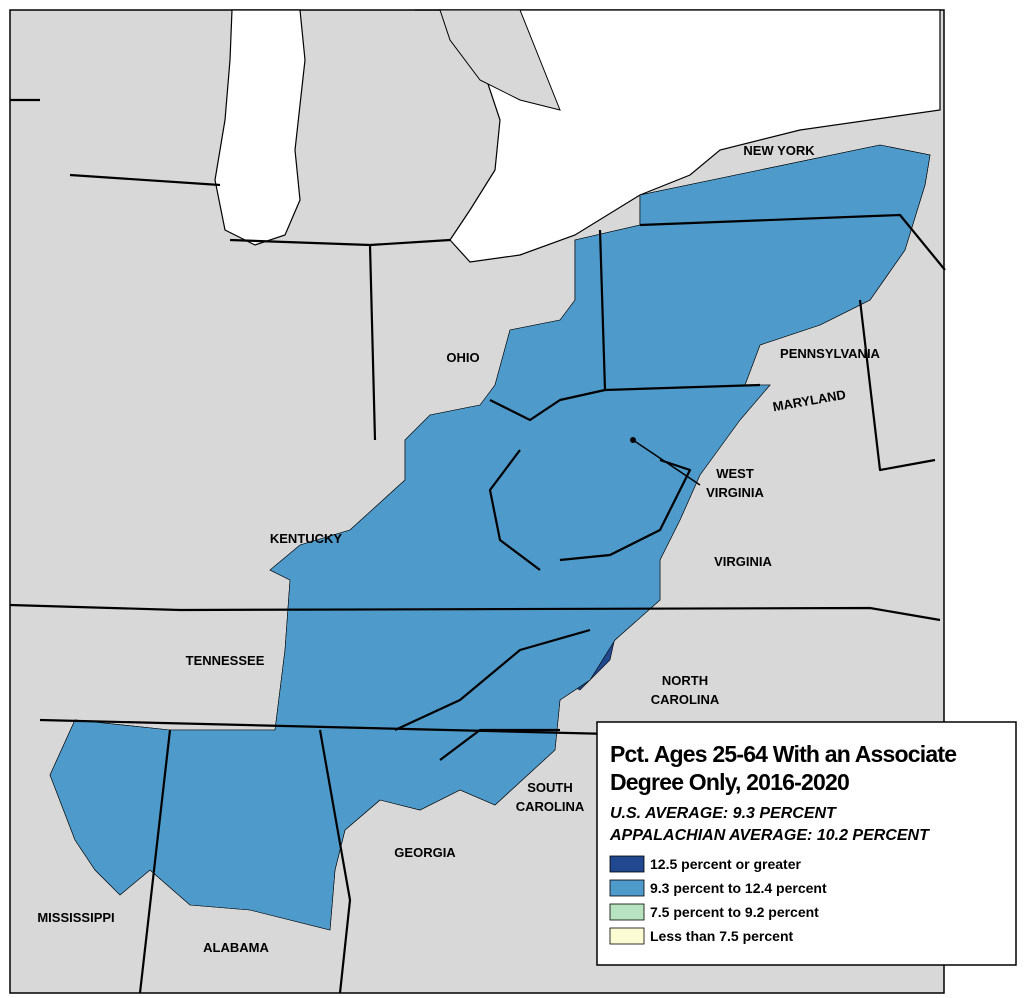  What do you see at coordinates (550, 787) in the screenshot?
I see `state-label: SOUTH` at bounding box center [550, 787].